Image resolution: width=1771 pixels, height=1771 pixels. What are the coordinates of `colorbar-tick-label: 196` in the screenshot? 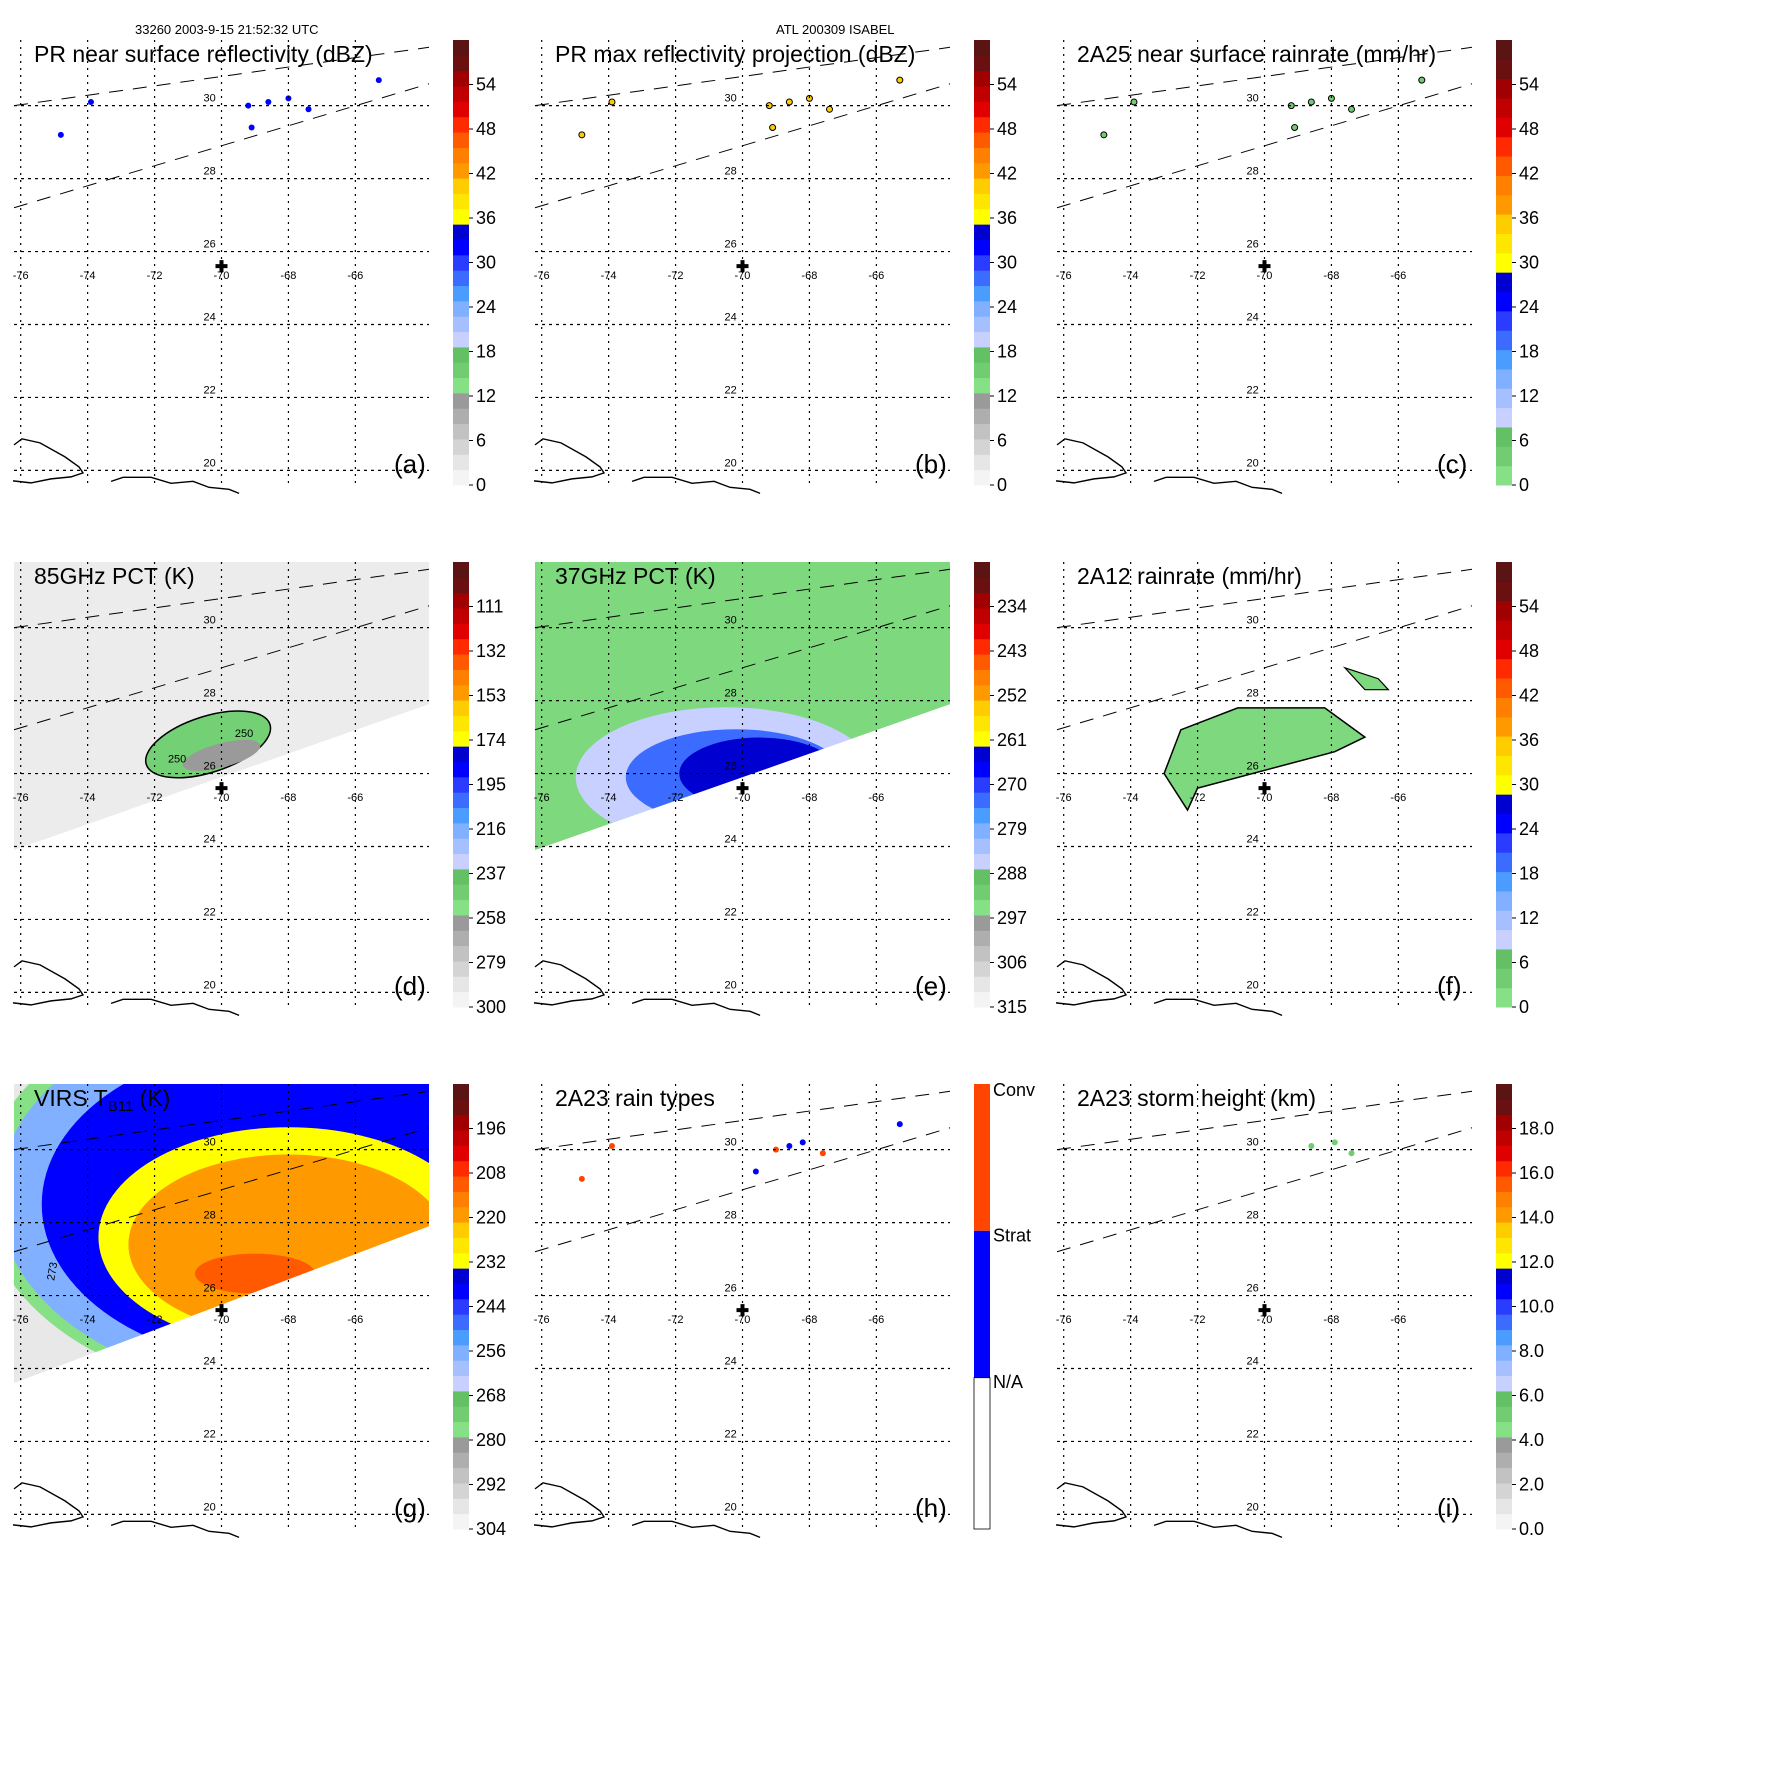 It's located at (491, 1129).